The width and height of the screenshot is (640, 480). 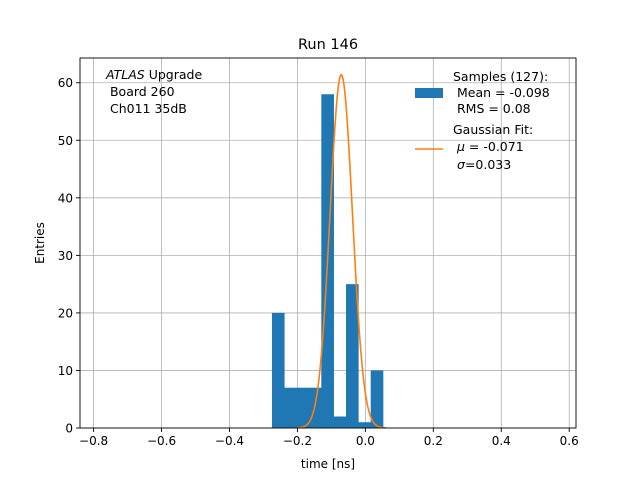 I want to click on legend-samples-title: Samples (127):, so click(x=500, y=76).